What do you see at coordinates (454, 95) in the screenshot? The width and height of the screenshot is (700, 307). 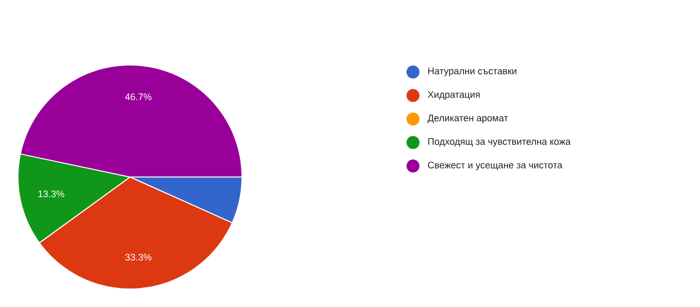 I see `legend-label: Хидратация` at bounding box center [454, 95].